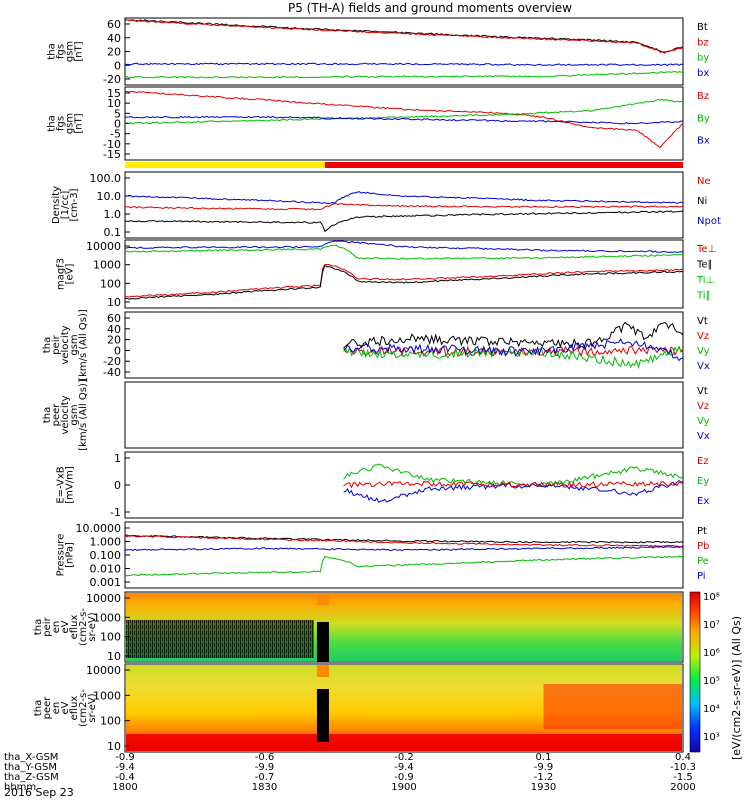 This screenshot has height=804, width=750. I want to click on y-tick-label: 10.0, so click(109, 196).